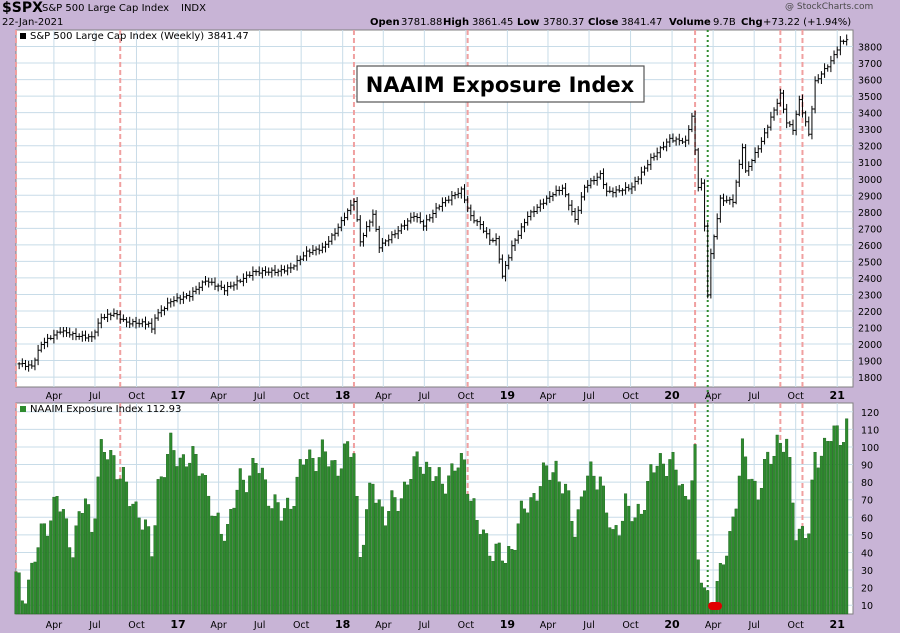  What do you see at coordinates (867, 501) in the screenshot?
I see `naaim-y-tick-label: 70` at bounding box center [867, 501].